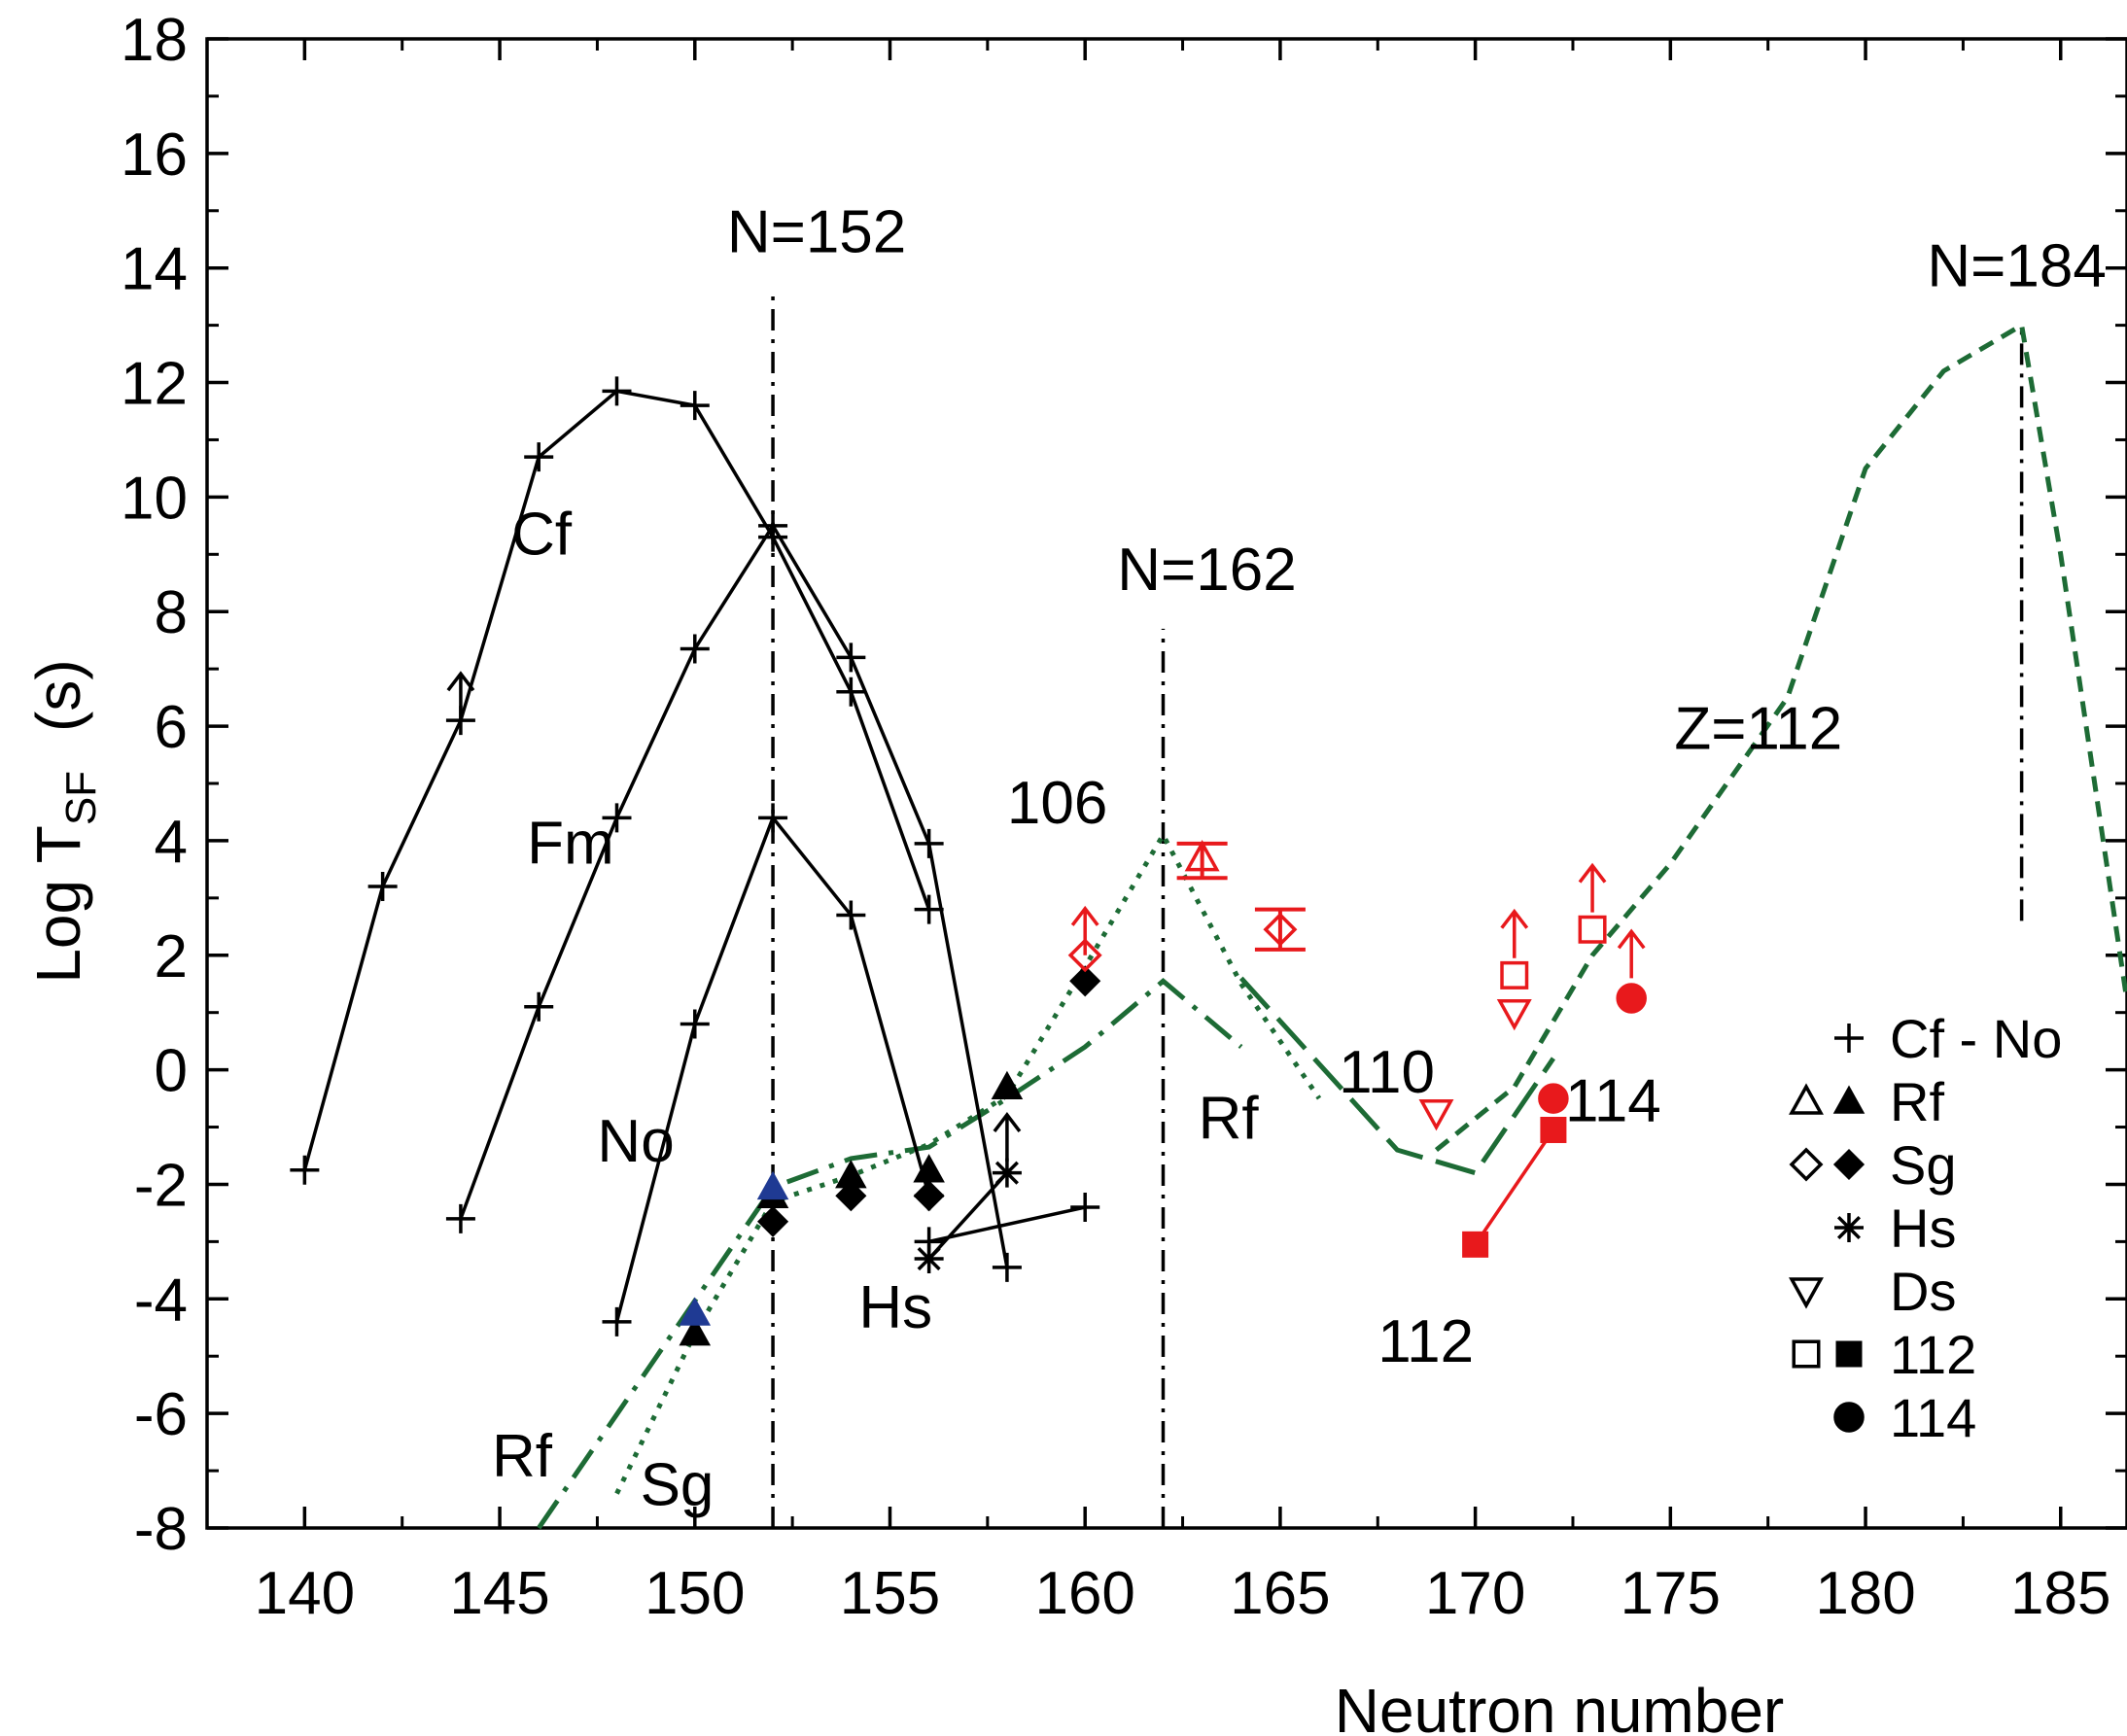 The image size is (2127, 1736). What do you see at coordinates (1475, 1593) in the screenshot?
I see `x-tick-label: 170` at bounding box center [1475, 1593].